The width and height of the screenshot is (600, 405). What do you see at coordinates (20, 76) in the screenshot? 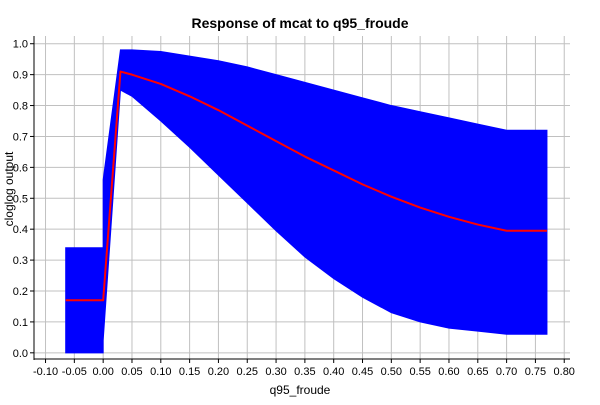
I see `y-tick-label: 0.9` at bounding box center [20, 76].